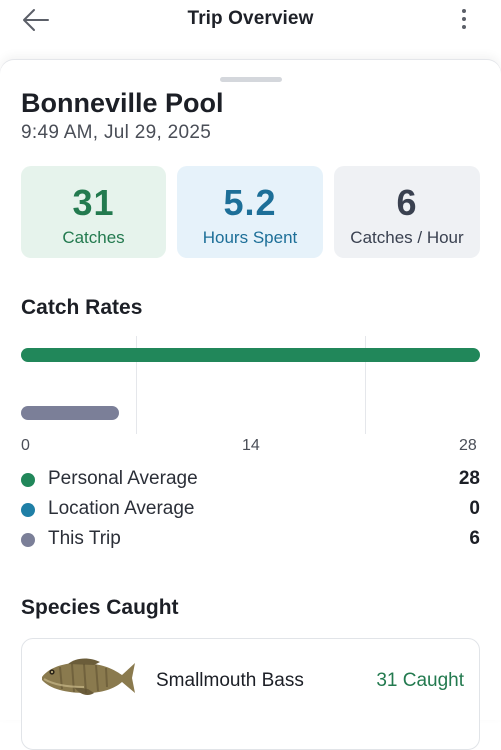 Image resolution: width=501 pixels, height=750 pixels. I want to click on drag-handle, so click(251, 79).